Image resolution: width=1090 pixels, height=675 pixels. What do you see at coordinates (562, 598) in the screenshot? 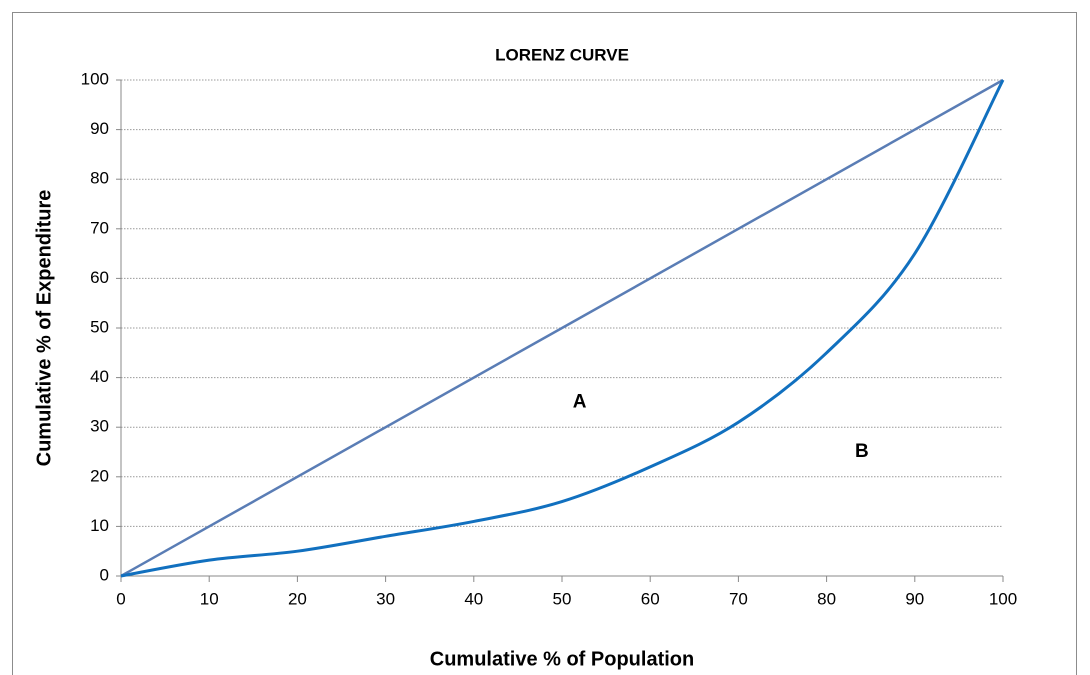
I see `x-tick-label: 50` at bounding box center [562, 598].